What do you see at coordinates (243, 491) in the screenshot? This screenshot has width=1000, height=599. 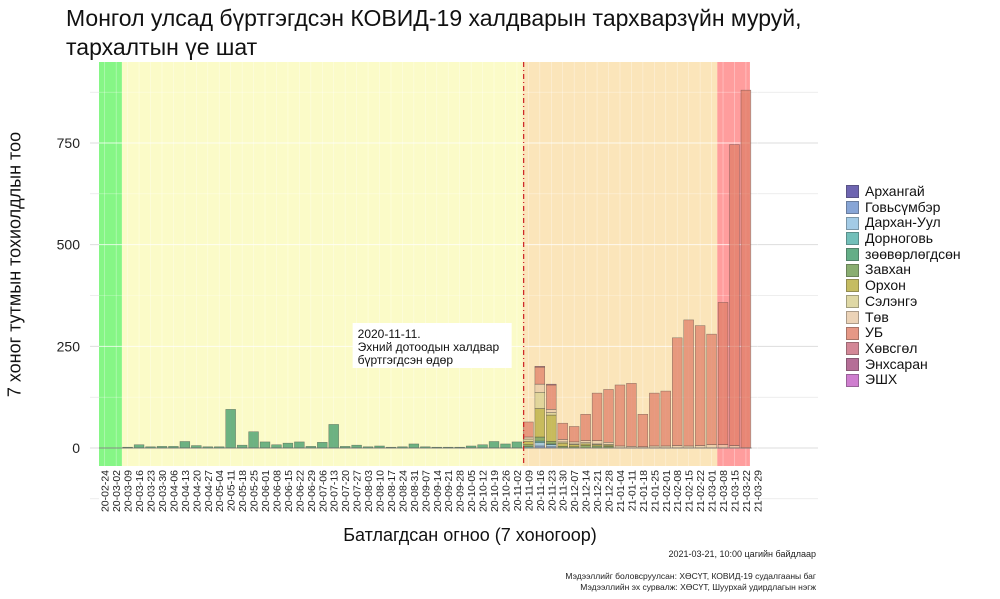 I see `x-tick-label: 20-05-18` at bounding box center [243, 491].